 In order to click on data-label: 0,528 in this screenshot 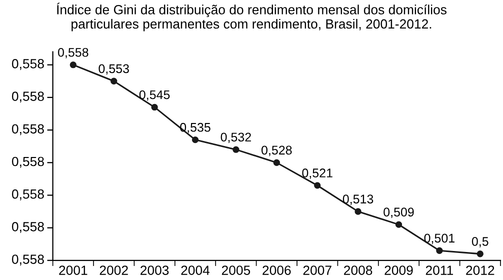, I will do `click(277, 151)`.